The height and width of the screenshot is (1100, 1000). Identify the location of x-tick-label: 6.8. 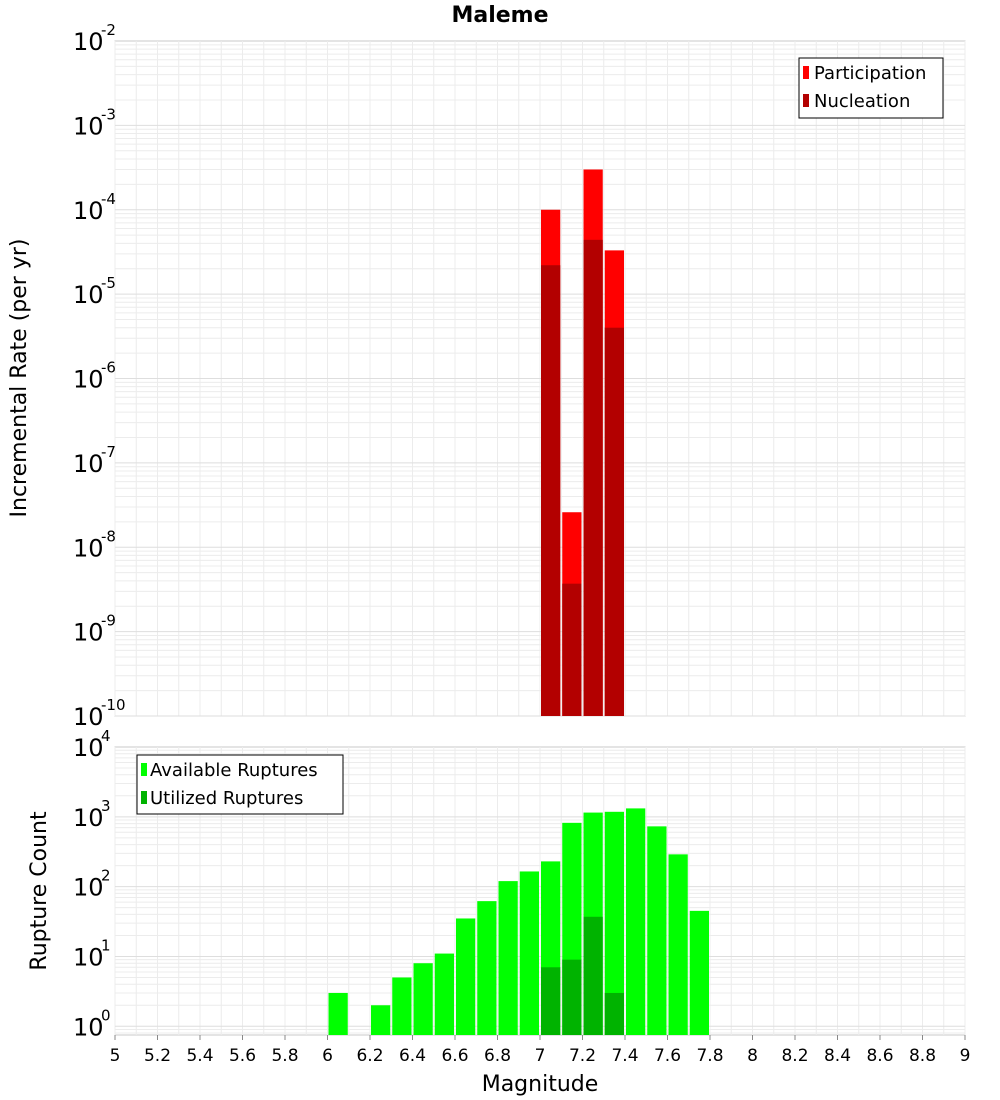
(497, 1056).